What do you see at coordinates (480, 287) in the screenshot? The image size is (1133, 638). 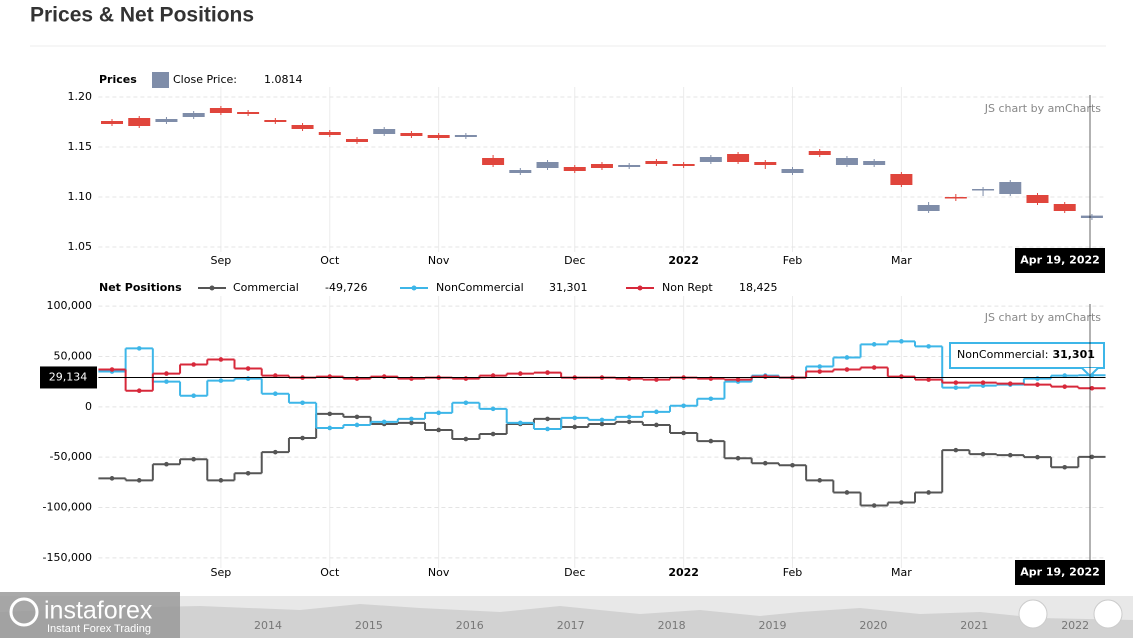 I see `legend-label: NonCommercial` at bounding box center [480, 287].